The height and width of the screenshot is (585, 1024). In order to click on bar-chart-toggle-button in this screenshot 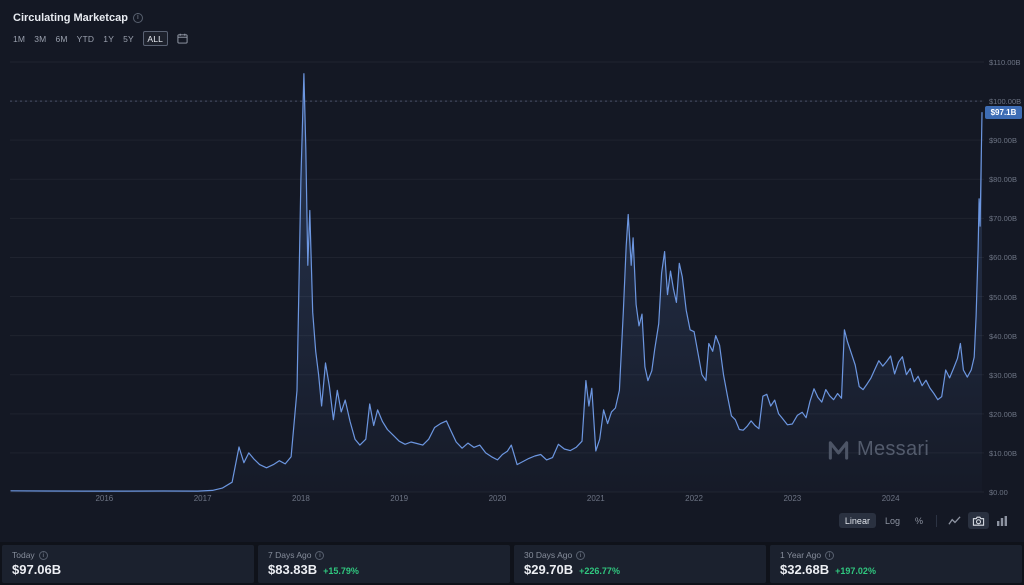, I will do `click(1002, 520)`.